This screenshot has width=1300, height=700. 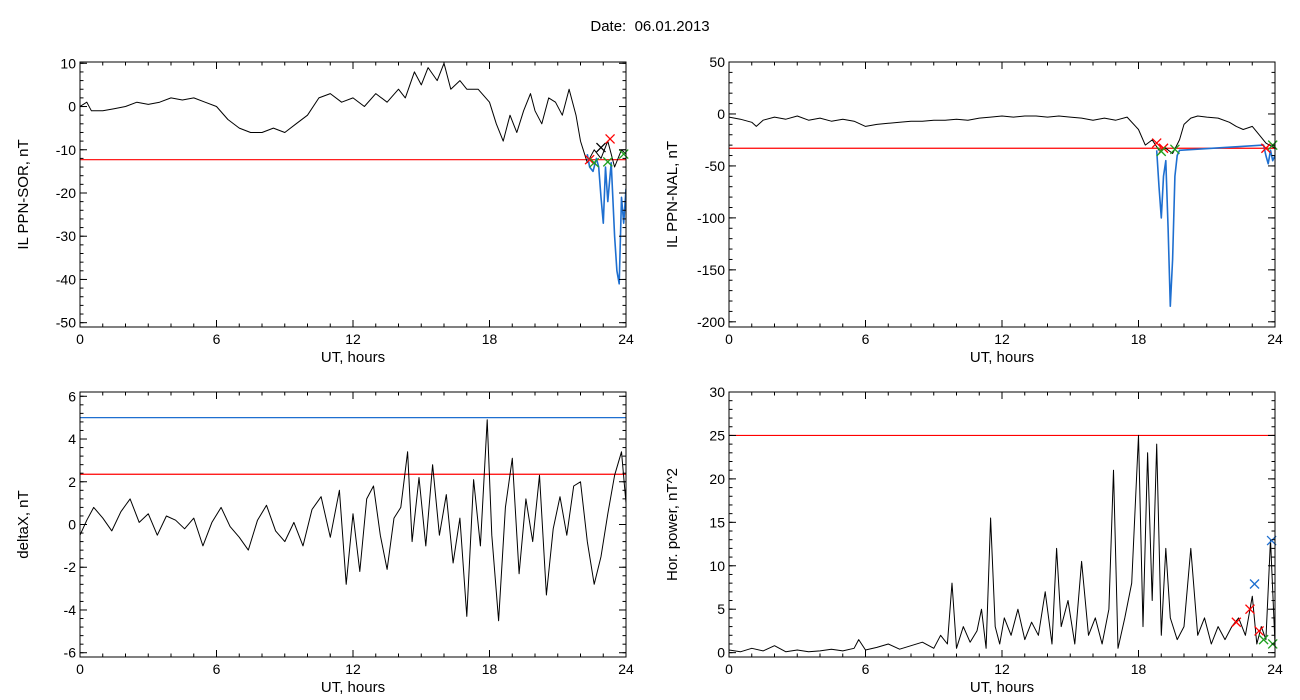 What do you see at coordinates (717, 479) in the screenshot?
I see `y-tick-label: 20` at bounding box center [717, 479].